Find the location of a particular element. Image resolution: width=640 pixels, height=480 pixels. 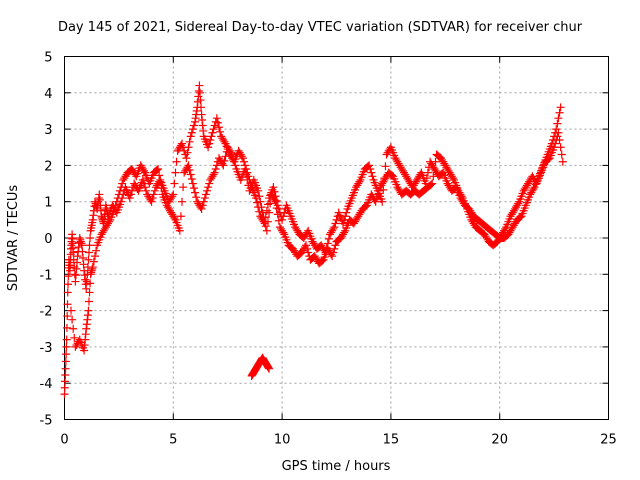

x-tick-label: 0 is located at coordinates (64, 440).